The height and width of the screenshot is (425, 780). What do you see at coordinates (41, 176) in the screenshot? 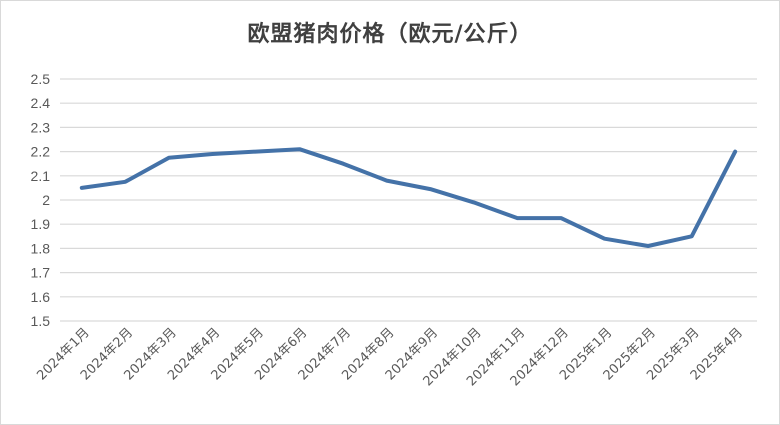
I see `y-tick-label: 2.1` at bounding box center [41, 176].